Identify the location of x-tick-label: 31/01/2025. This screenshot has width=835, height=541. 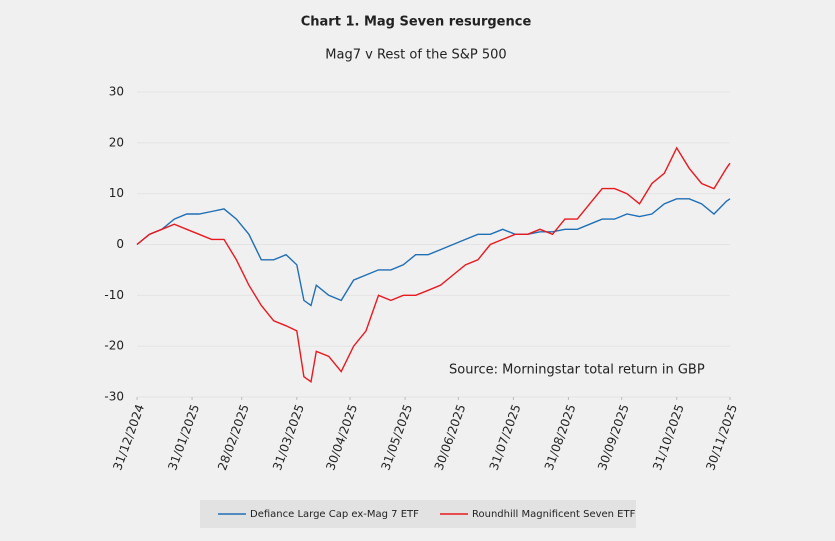
(183, 437).